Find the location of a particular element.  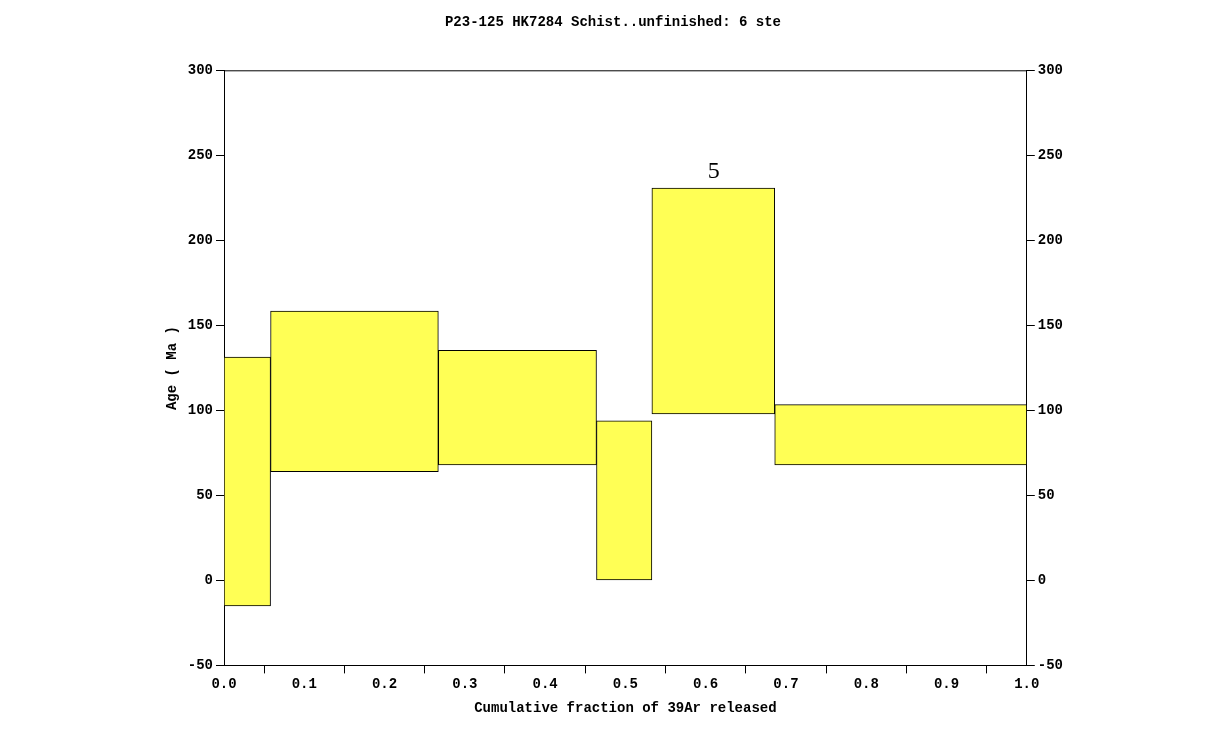

x-tick-label: 1.0 is located at coordinates (1027, 684).